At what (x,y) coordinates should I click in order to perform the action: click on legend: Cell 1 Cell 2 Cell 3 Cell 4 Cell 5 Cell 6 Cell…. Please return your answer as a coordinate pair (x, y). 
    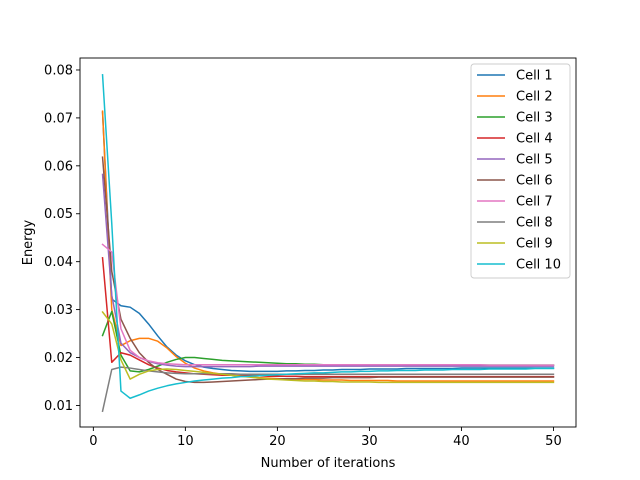
    Looking at the image, I should click on (520, 171).